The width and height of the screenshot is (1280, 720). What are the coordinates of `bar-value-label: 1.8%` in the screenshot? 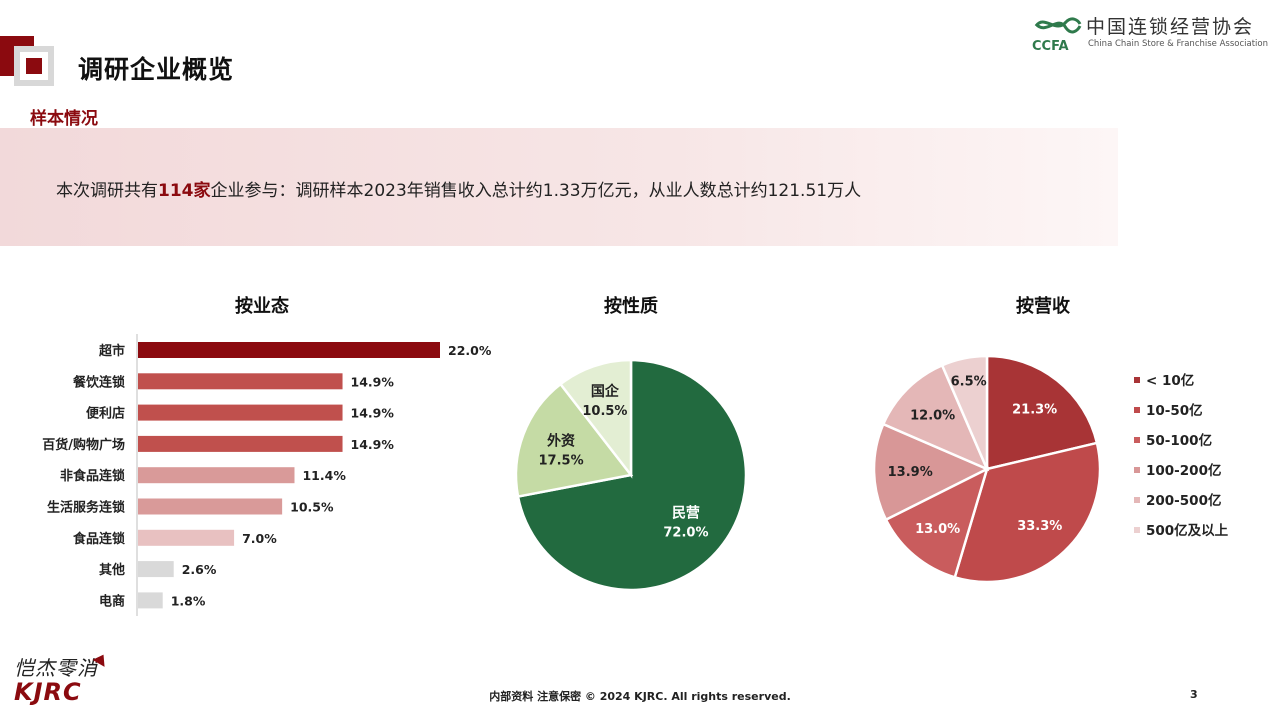 It's located at (188, 600).